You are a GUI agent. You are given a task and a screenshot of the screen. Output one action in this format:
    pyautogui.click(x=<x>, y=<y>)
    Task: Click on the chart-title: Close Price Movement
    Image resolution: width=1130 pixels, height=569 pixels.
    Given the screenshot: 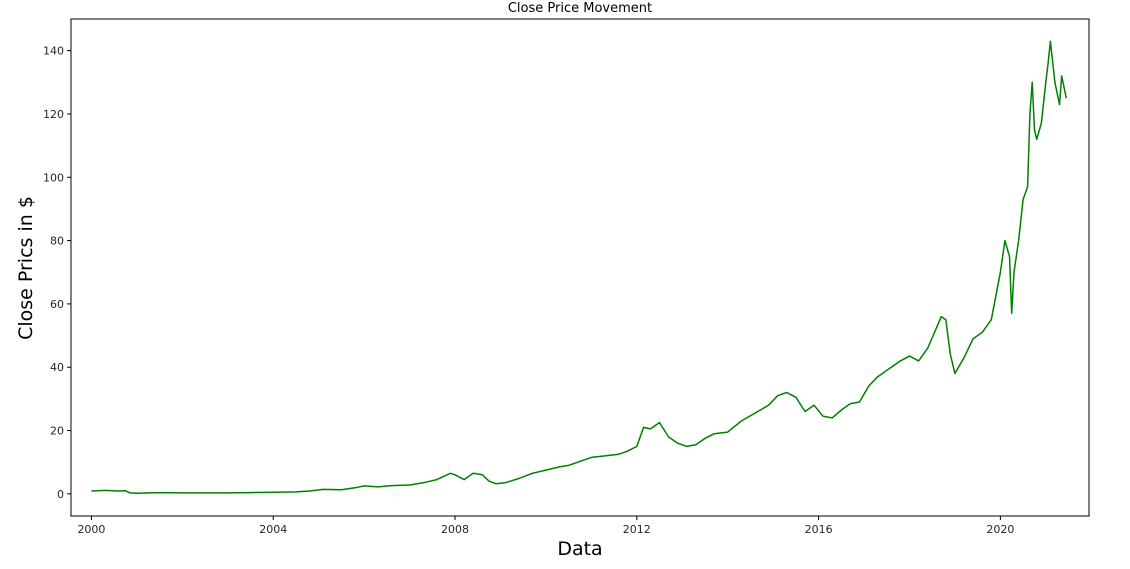 What is the action you would take?
    pyautogui.click(x=580, y=8)
    